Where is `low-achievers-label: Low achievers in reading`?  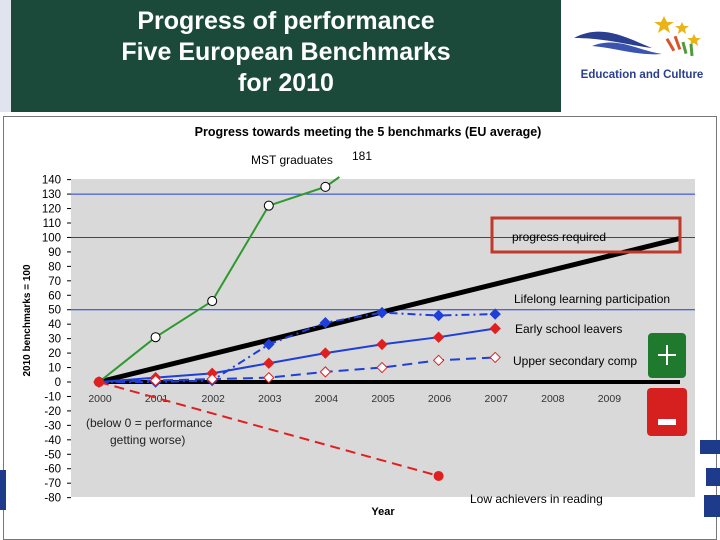
low-achievers-label: Low achievers in reading is located at coordinates (536, 499).